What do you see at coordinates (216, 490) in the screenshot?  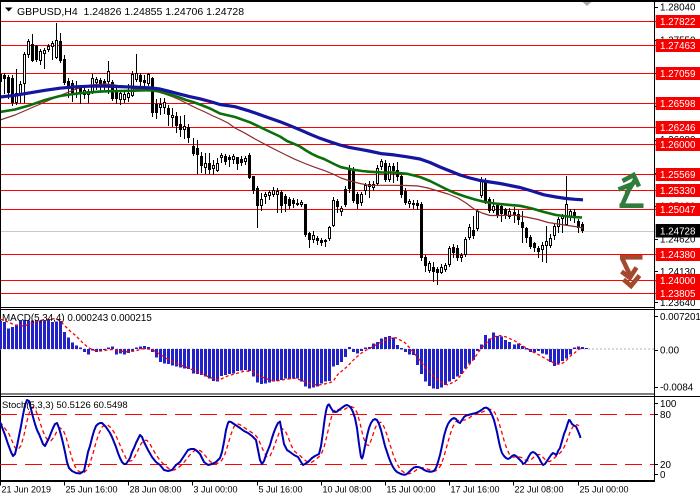 I see `svg-text: 3 Jul 00:00` at bounding box center [216, 490].